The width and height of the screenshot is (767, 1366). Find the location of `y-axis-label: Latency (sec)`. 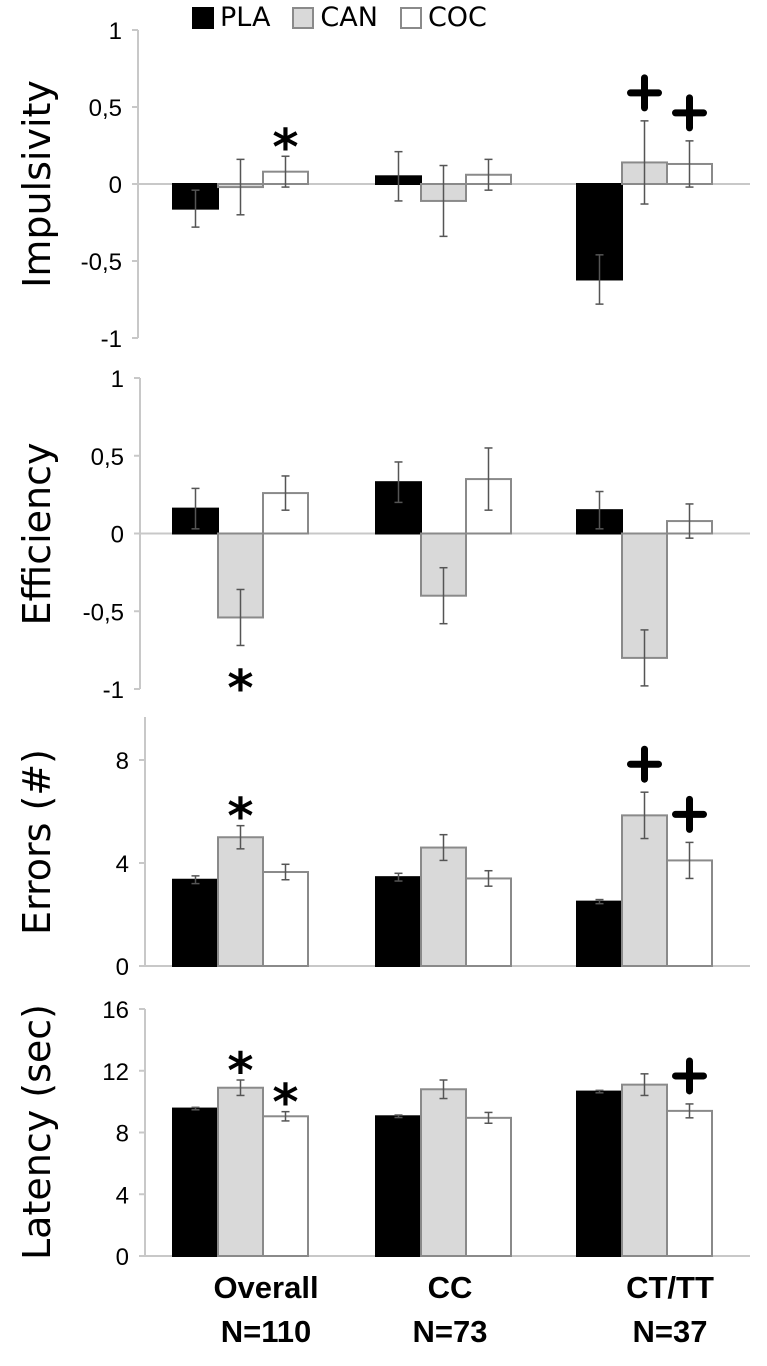

y-axis-label: Latency (sec) is located at coordinates (37, 1132).